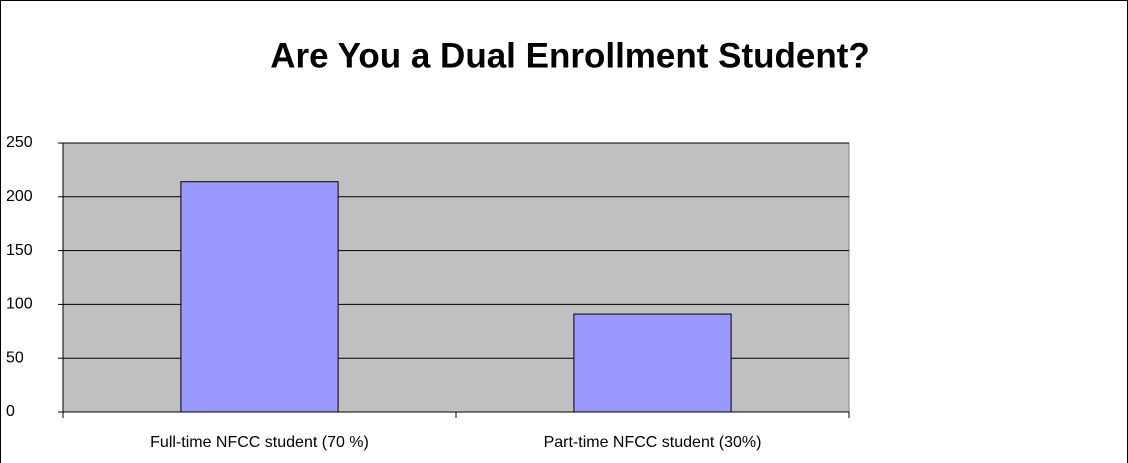 The image size is (1128, 463). What do you see at coordinates (653, 442) in the screenshot?
I see `x-tick-label: Part-time NFCC student (30%)` at bounding box center [653, 442].